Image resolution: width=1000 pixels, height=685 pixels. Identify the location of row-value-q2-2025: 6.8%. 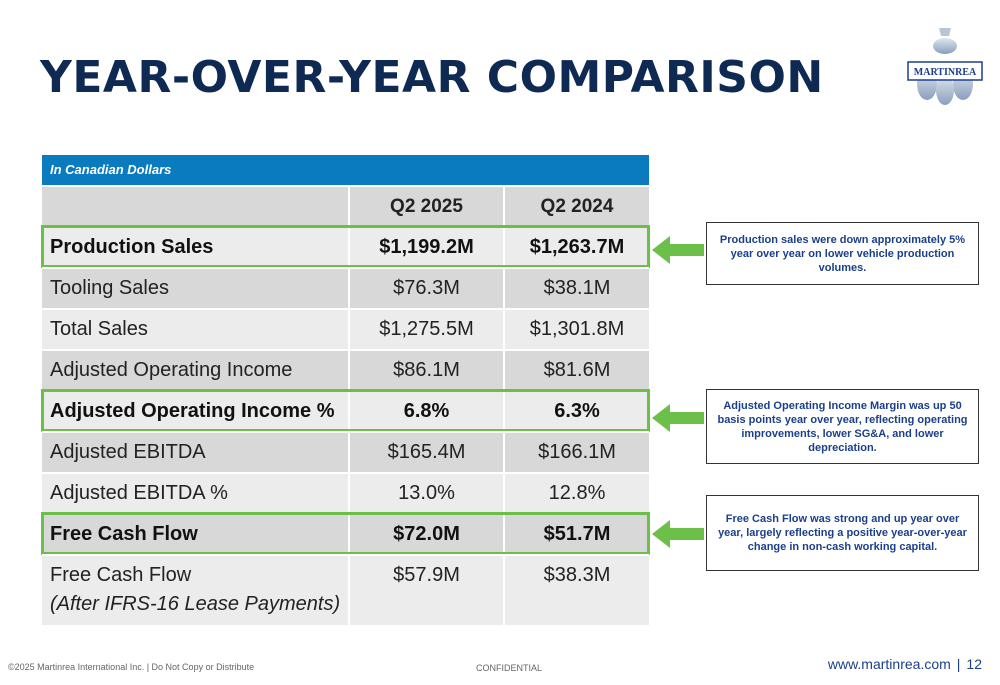
(425, 411).